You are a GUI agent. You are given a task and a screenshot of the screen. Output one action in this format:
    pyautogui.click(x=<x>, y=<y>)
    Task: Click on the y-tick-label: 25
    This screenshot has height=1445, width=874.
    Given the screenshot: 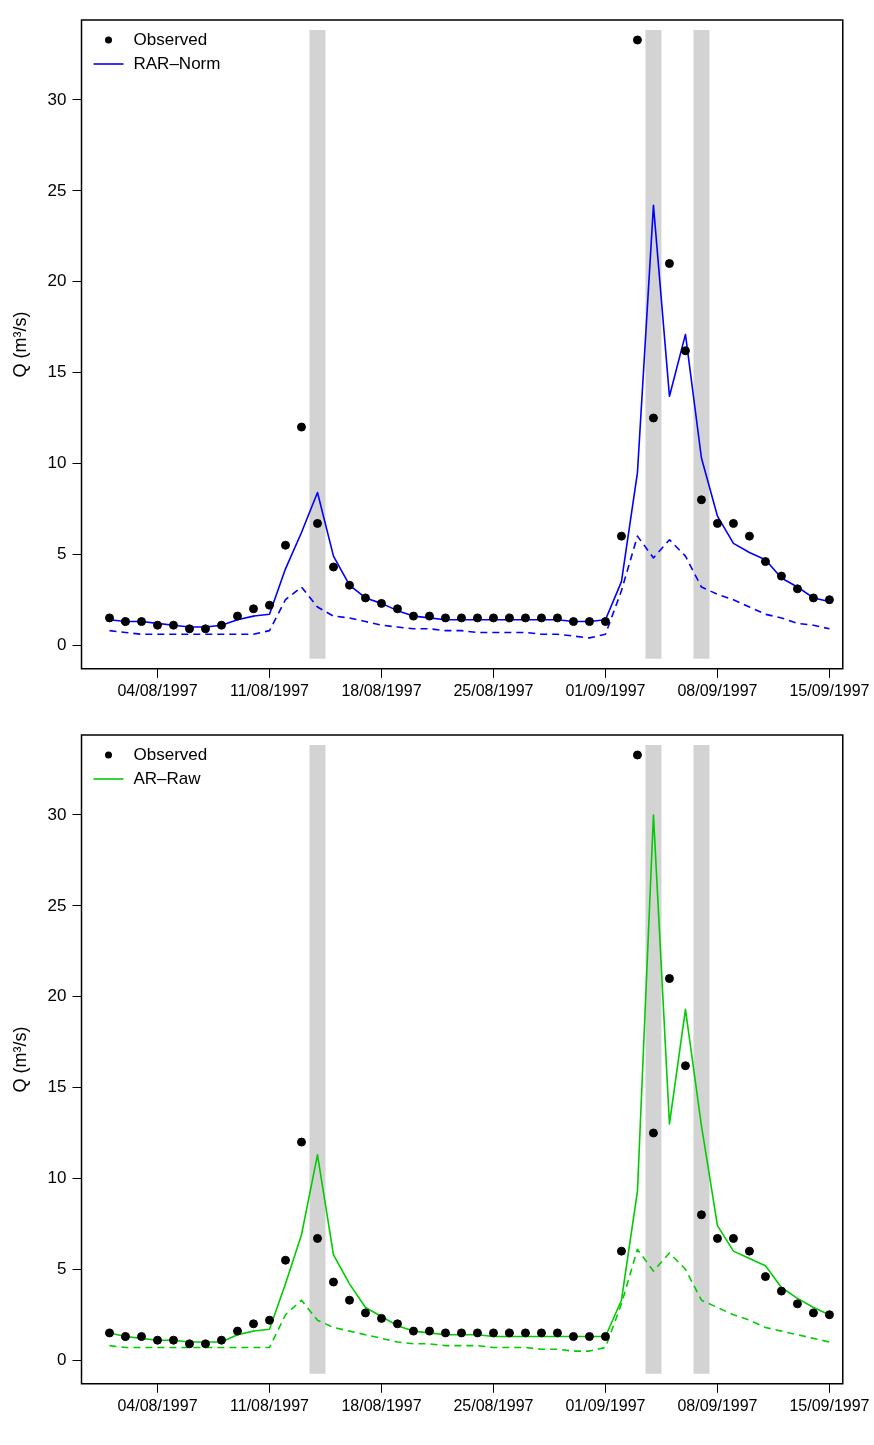 What is the action you would take?
    pyautogui.click(x=57, y=190)
    